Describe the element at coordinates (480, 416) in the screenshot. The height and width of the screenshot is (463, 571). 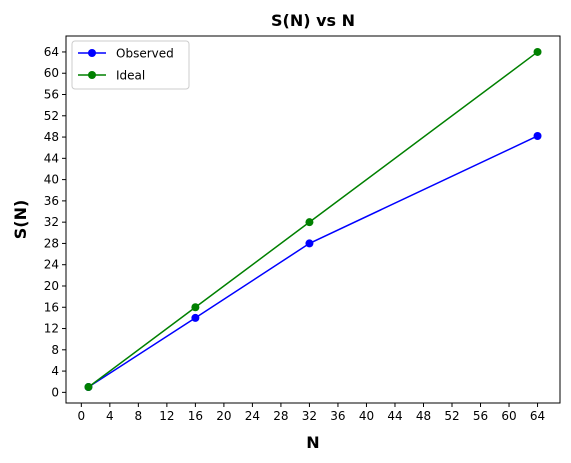
I see `x-tick-label: 56` at that location.